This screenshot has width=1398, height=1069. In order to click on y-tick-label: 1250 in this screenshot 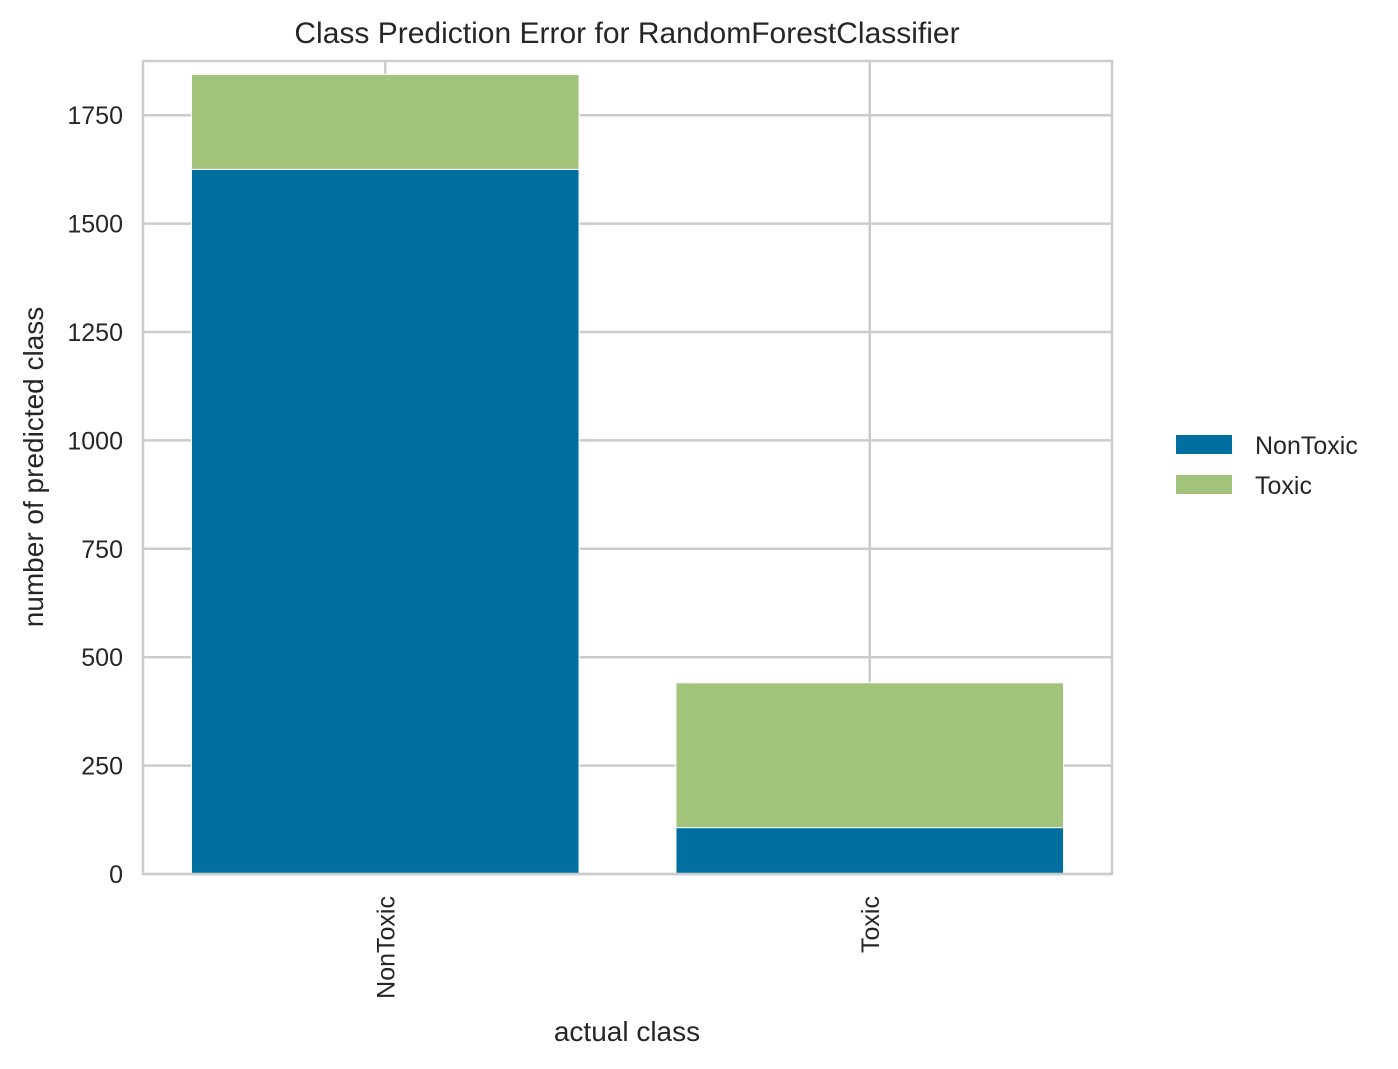, I will do `click(95, 333)`.